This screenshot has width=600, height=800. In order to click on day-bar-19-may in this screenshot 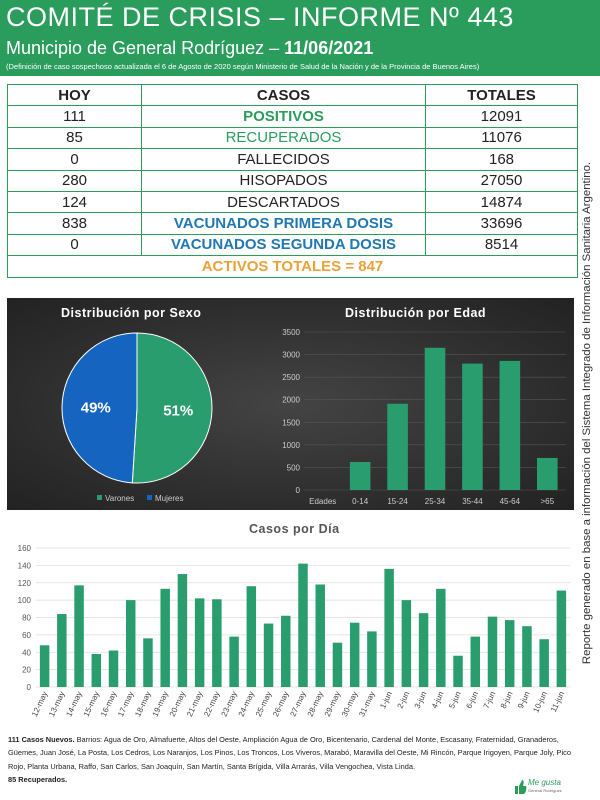, I will do `click(165, 637)`.